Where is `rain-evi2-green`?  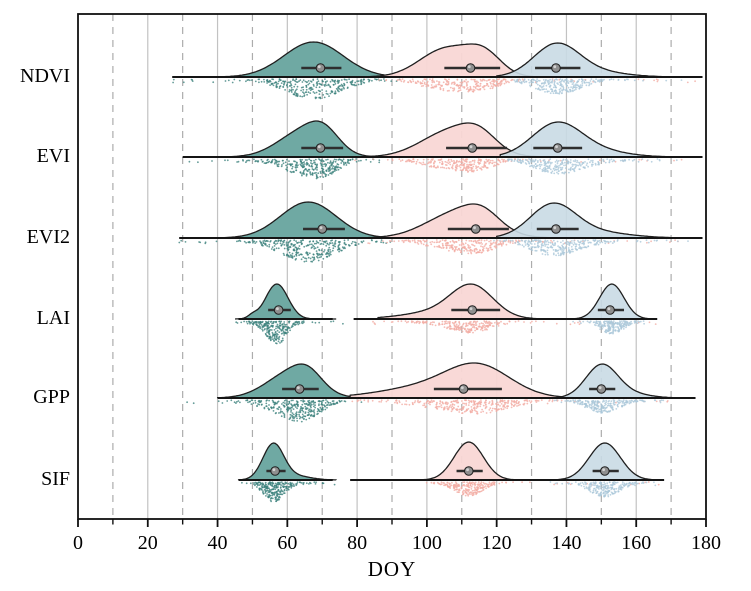
rain-evi2-green is located at coordinates (285, 251).